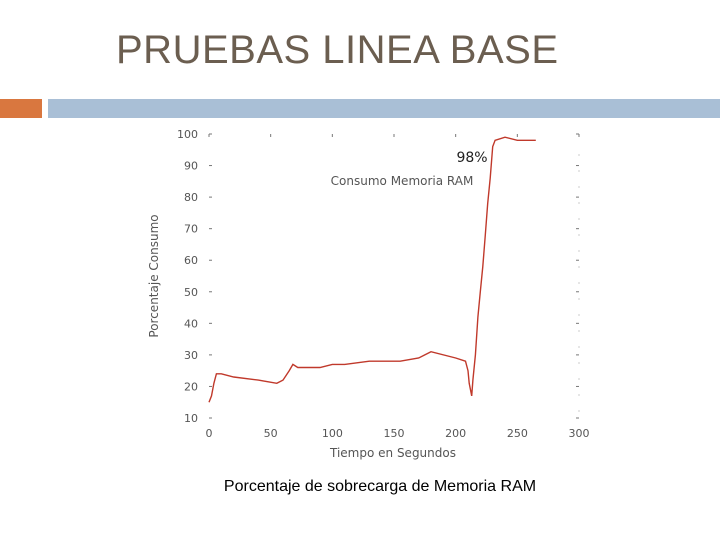 This screenshot has width=720, height=540. Describe the element at coordinates (579, 433) in the screenshot. I see `x-tick-label: 300` at that location.